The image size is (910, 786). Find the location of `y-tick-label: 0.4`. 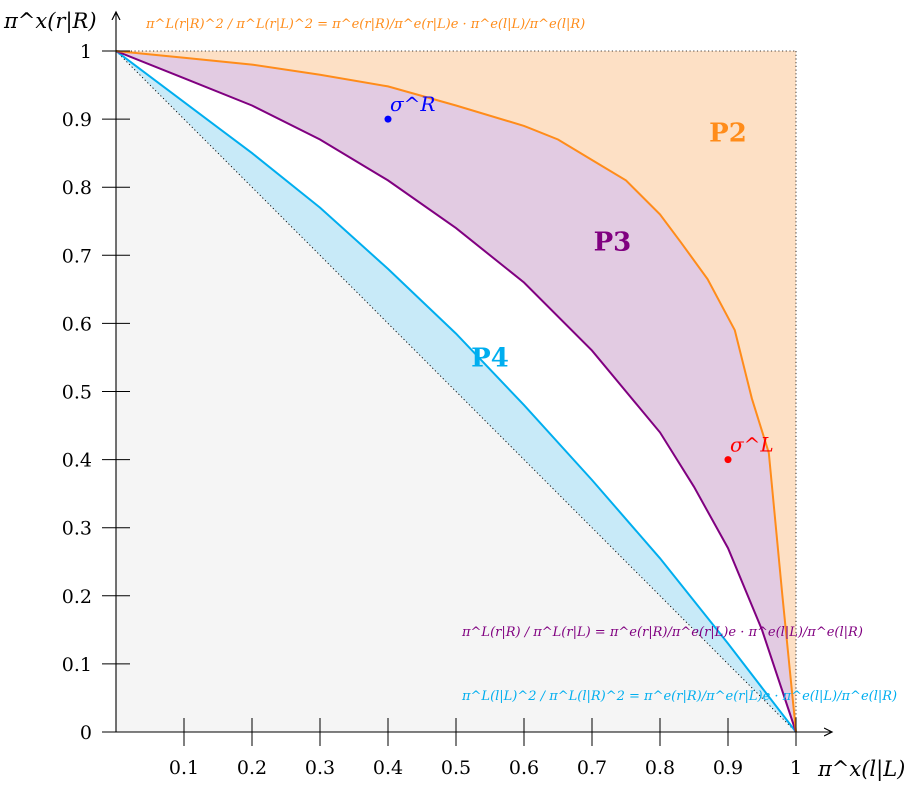

y-tick-label: 0.4 is located at coordinates (77, 461).